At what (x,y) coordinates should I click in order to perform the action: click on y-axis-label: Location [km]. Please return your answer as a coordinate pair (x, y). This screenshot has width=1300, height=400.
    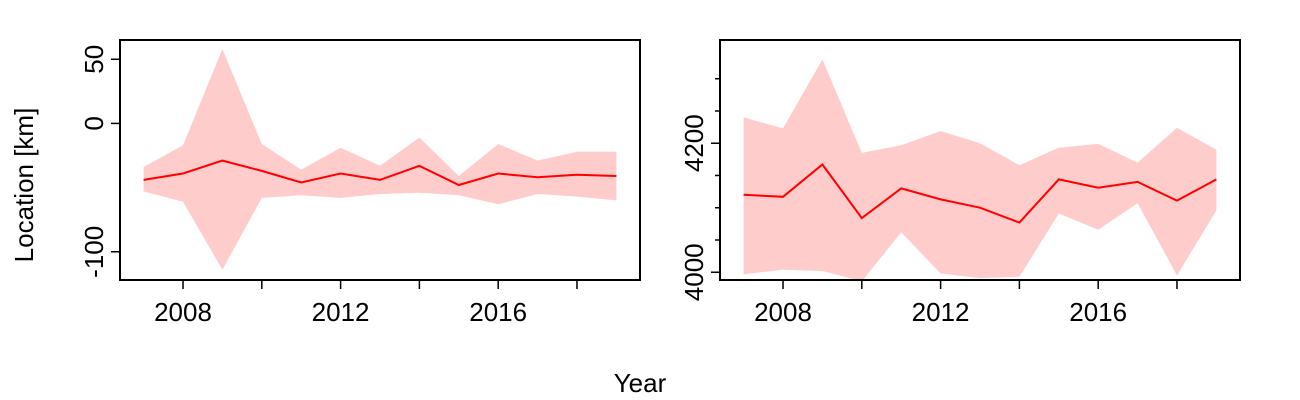
    Looking at the image, I should click on (24, 185).